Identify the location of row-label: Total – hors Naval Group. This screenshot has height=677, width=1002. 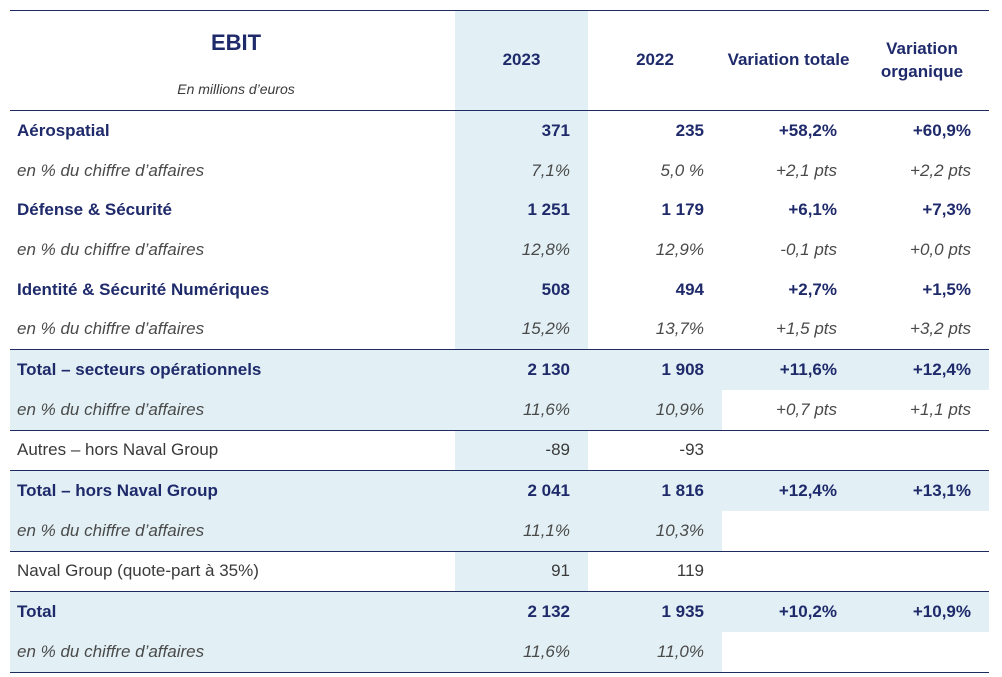
(232, 490).